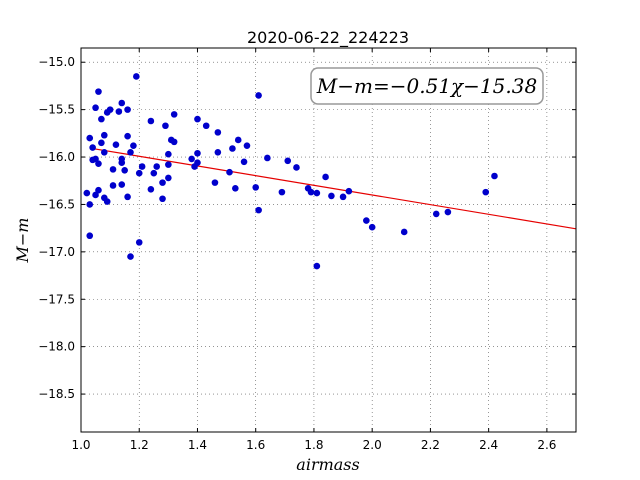  What do you see at coordinates (56, 228) in the screenshot?
I see `y-tick-labels: −15.0 −15.5 −16.0 −16.5 −17.0 −17.5 −18.0 −18.5` at bounding box center [56, 228].